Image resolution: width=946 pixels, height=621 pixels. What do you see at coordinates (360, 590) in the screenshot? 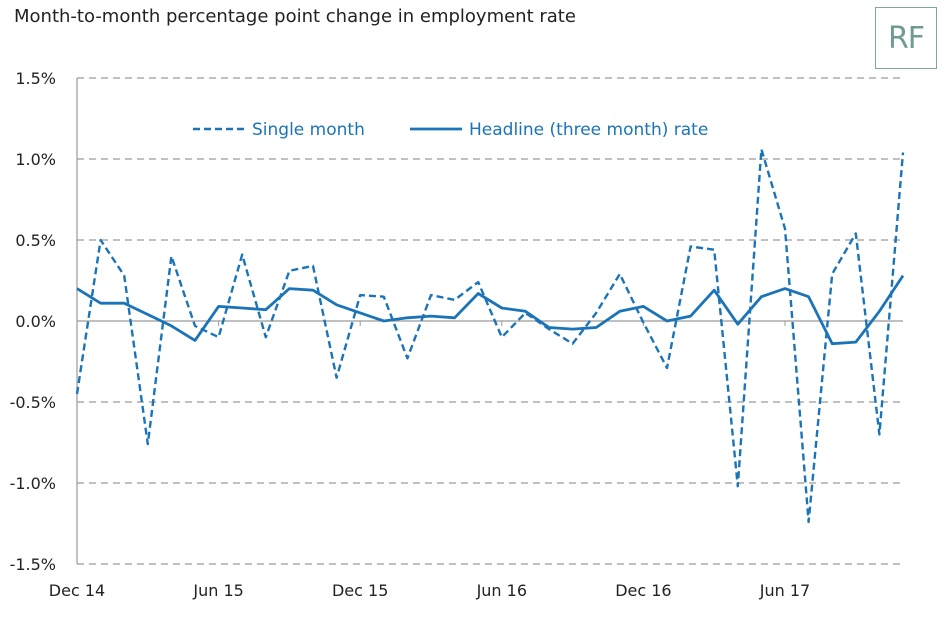
I see `x-tick-label: Dec 15` at bounding box center [360, 590].